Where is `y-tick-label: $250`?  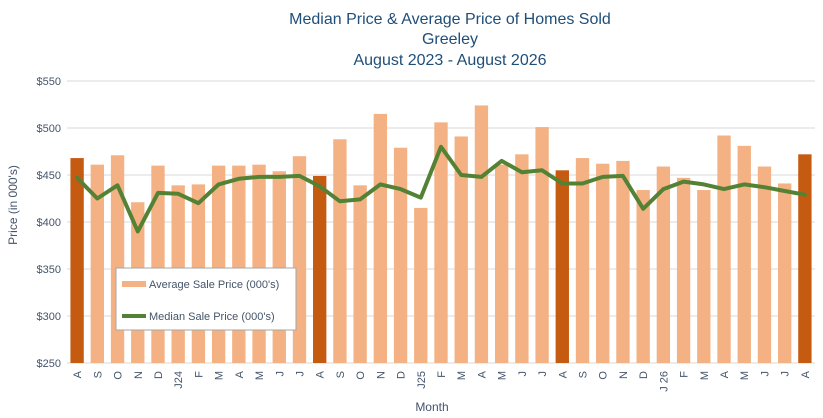 y-tick-label: $250 is located at coordinates (49, 364).